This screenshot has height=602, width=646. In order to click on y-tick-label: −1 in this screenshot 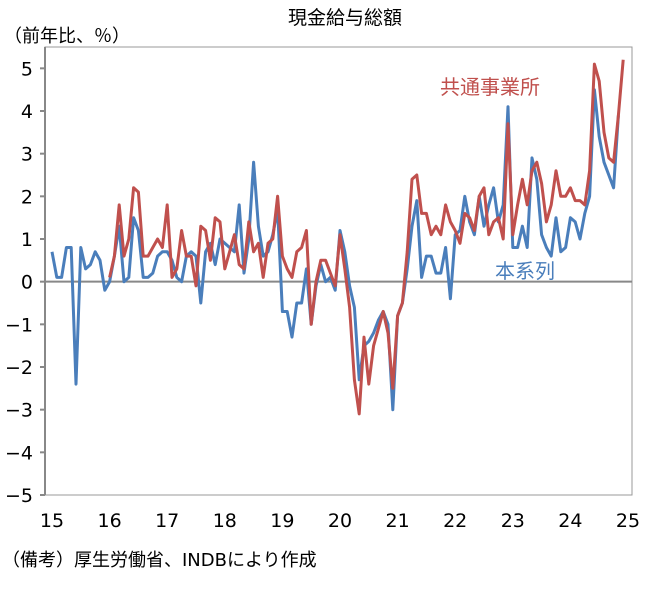, I will do `click(19, 325)`.